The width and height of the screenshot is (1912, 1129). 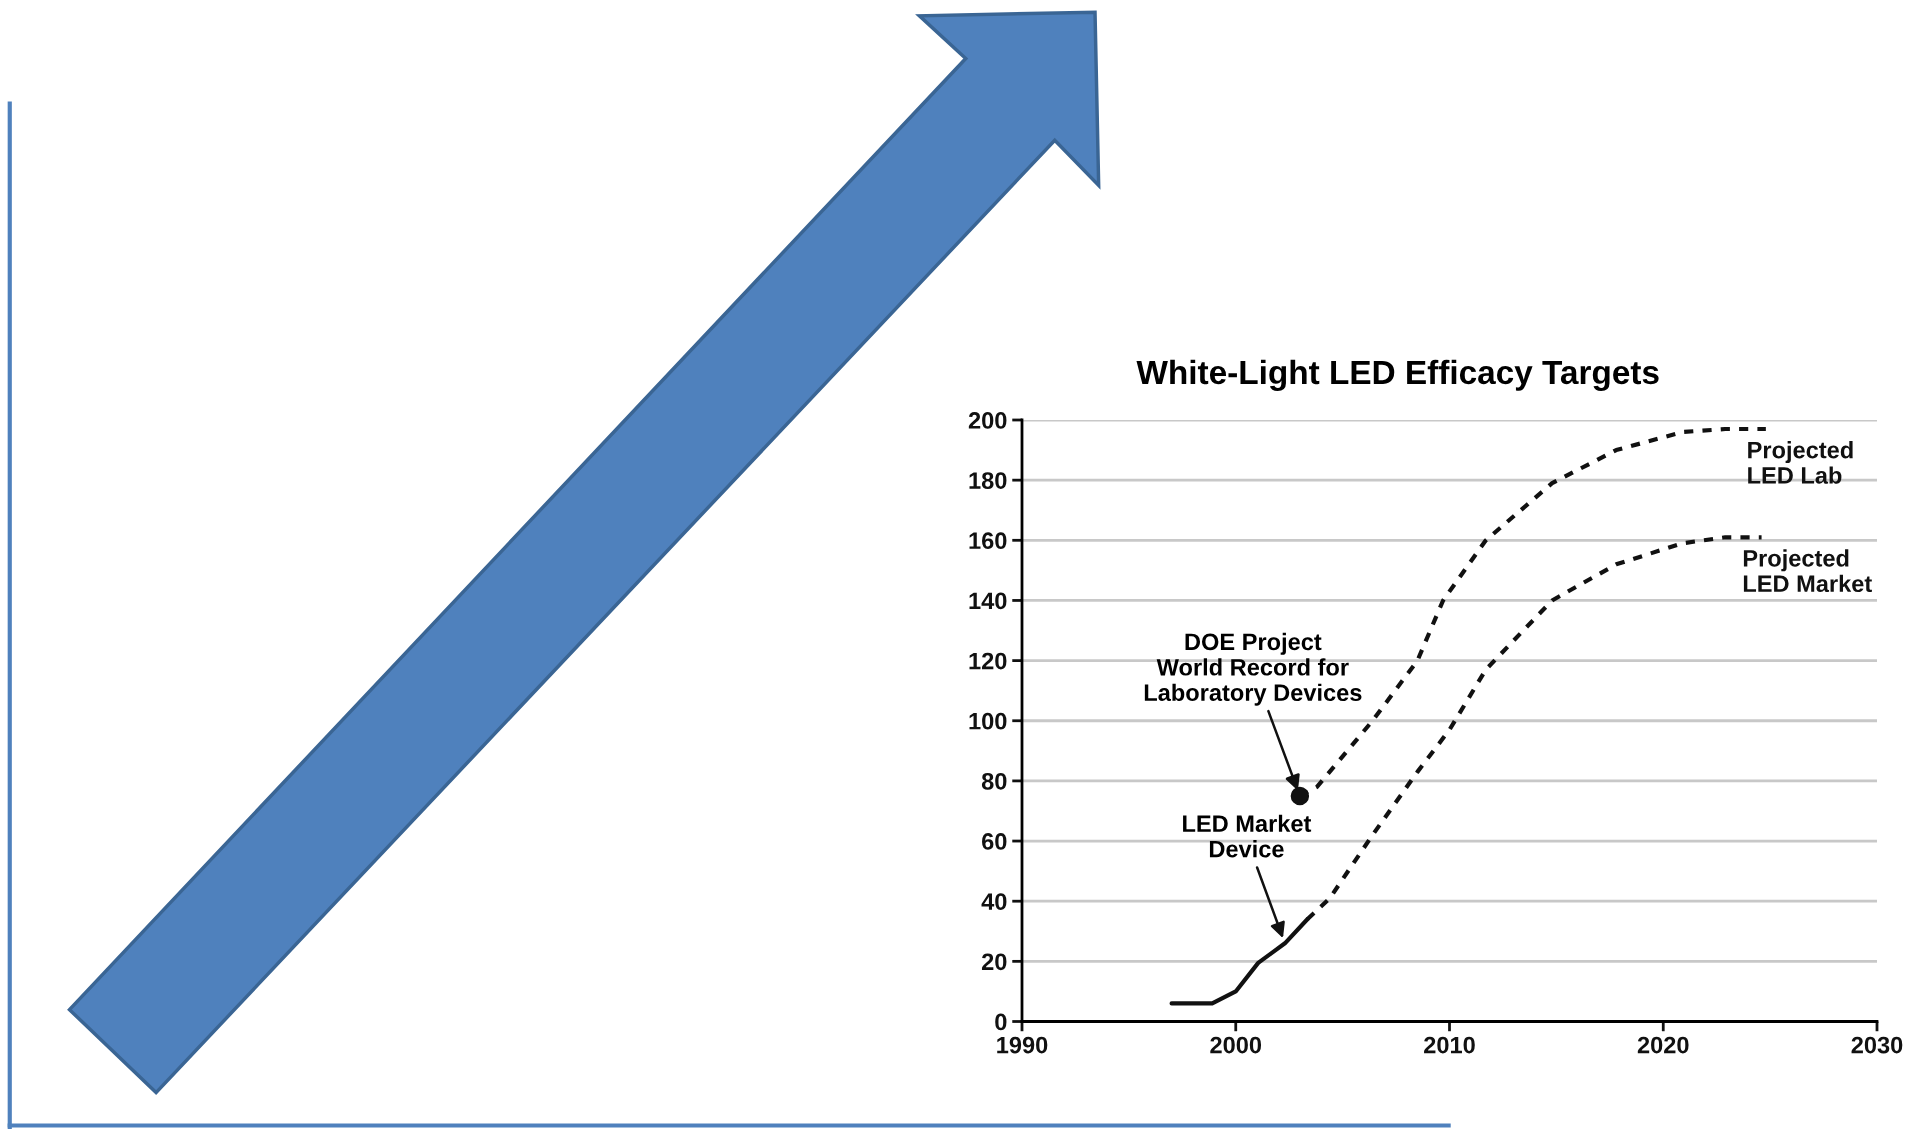 I want to click on y-tick-label: 180, so click(x=988, y=480).